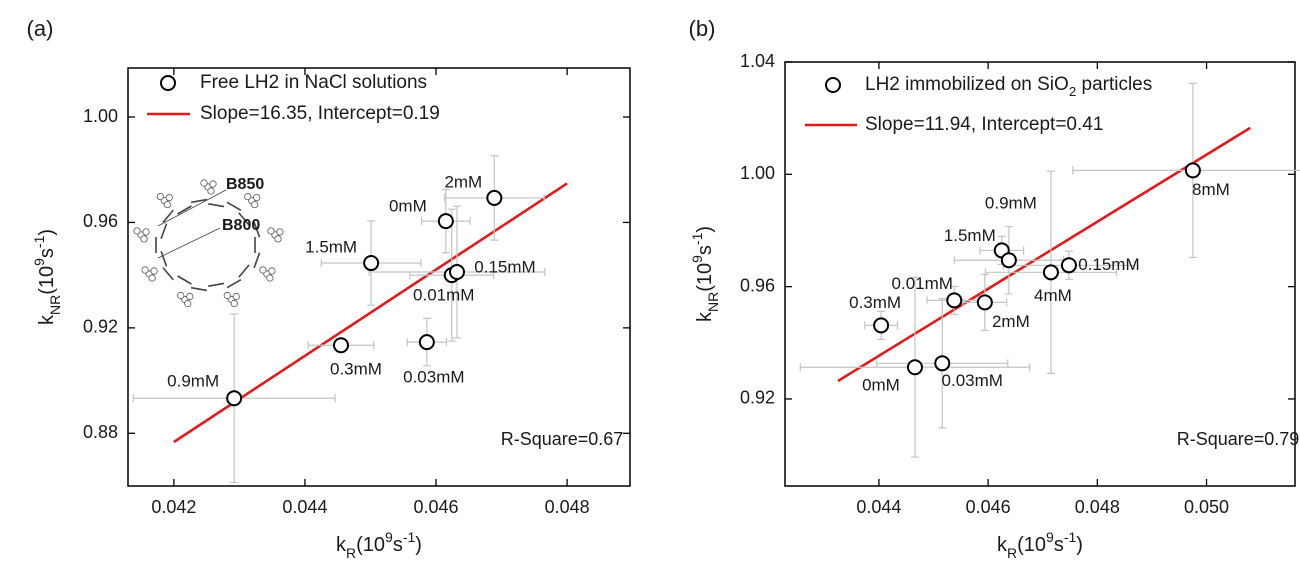  I want to click on legend-label: Free LH2 in NaCl solutions, so click(313, 82).